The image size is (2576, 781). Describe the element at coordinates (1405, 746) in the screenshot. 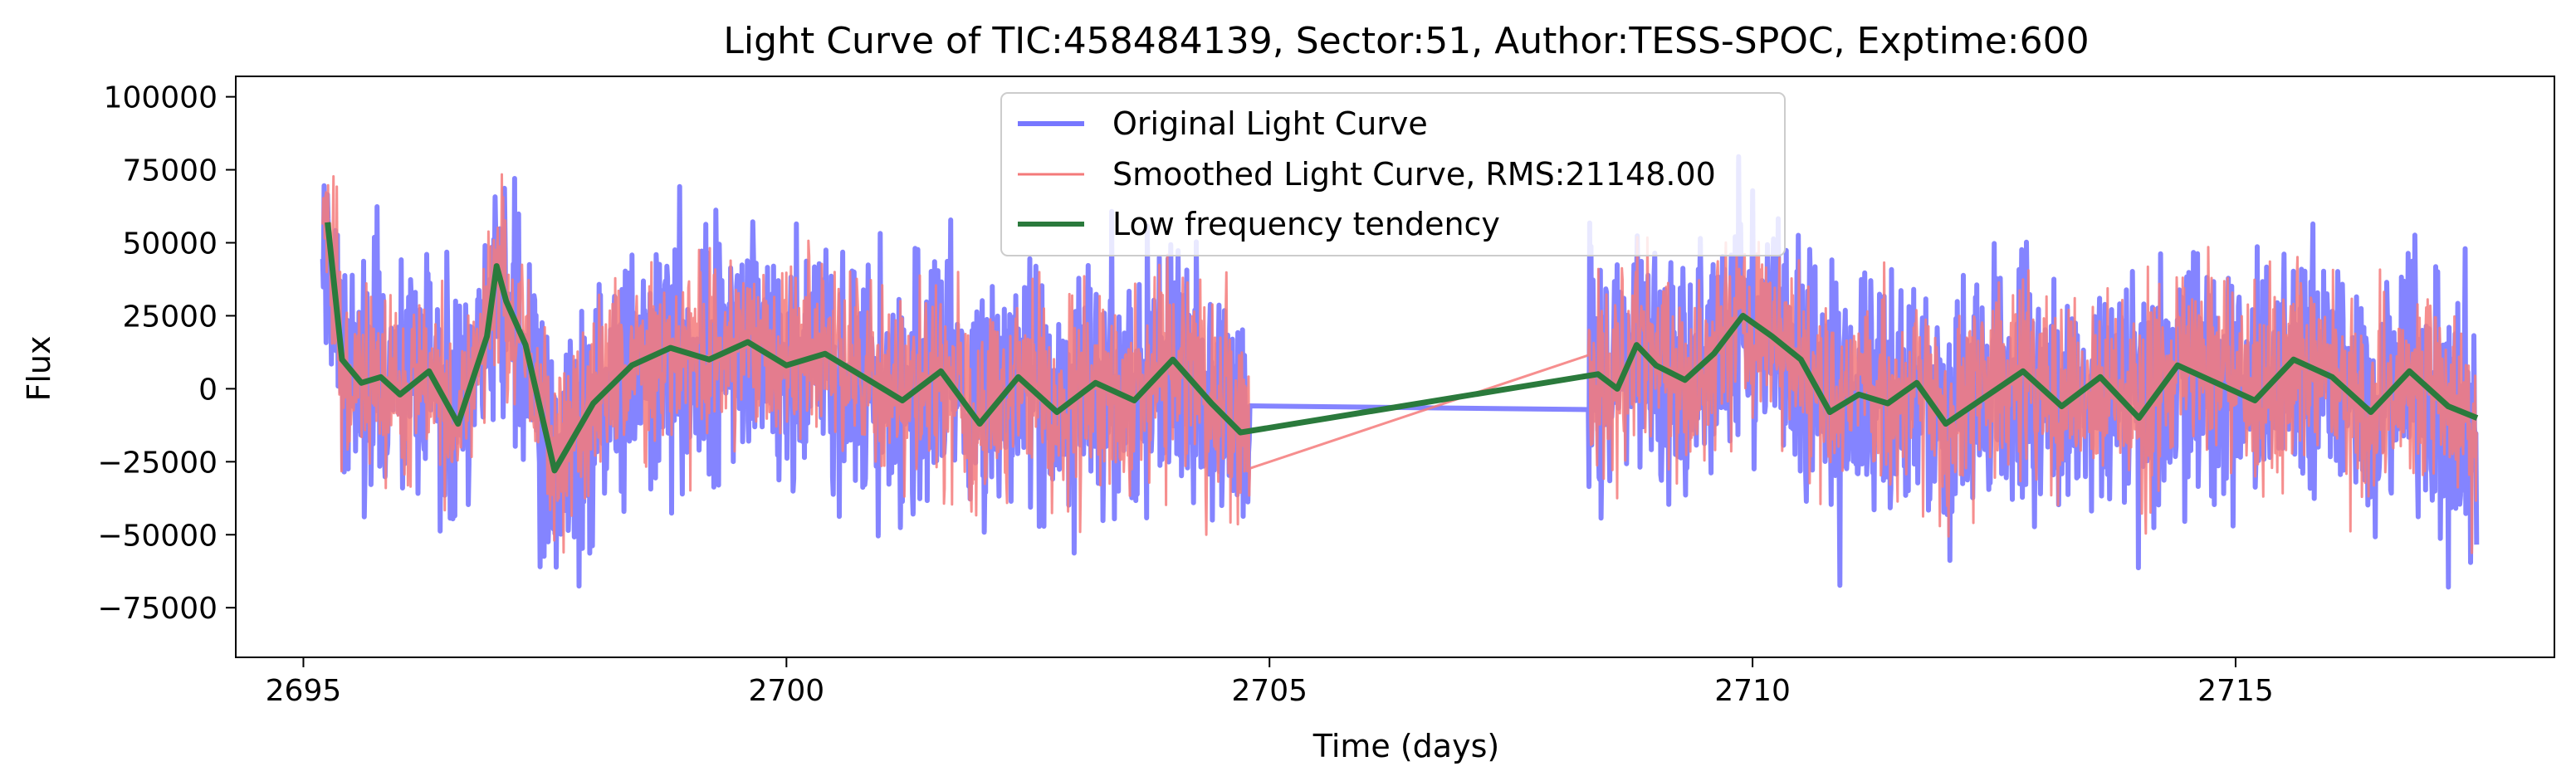

I see `x-axis-label: Time (days)` at that location.